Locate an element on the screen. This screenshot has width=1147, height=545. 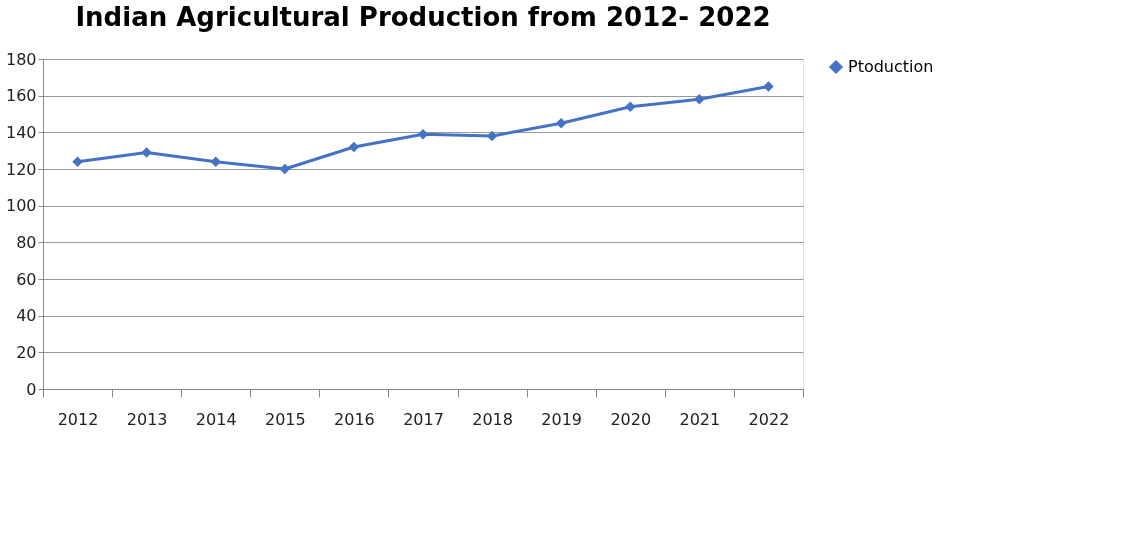
x-tick-label: 2013 is located at coordinates (147, 419).